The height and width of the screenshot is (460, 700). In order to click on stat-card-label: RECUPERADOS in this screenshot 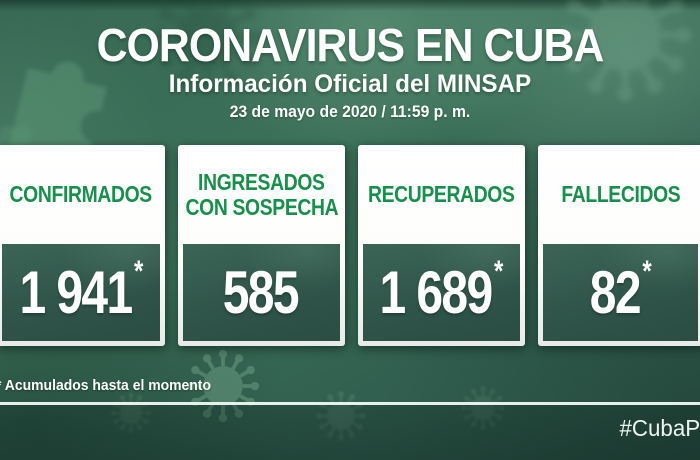, I will do `click(441, 194)`.